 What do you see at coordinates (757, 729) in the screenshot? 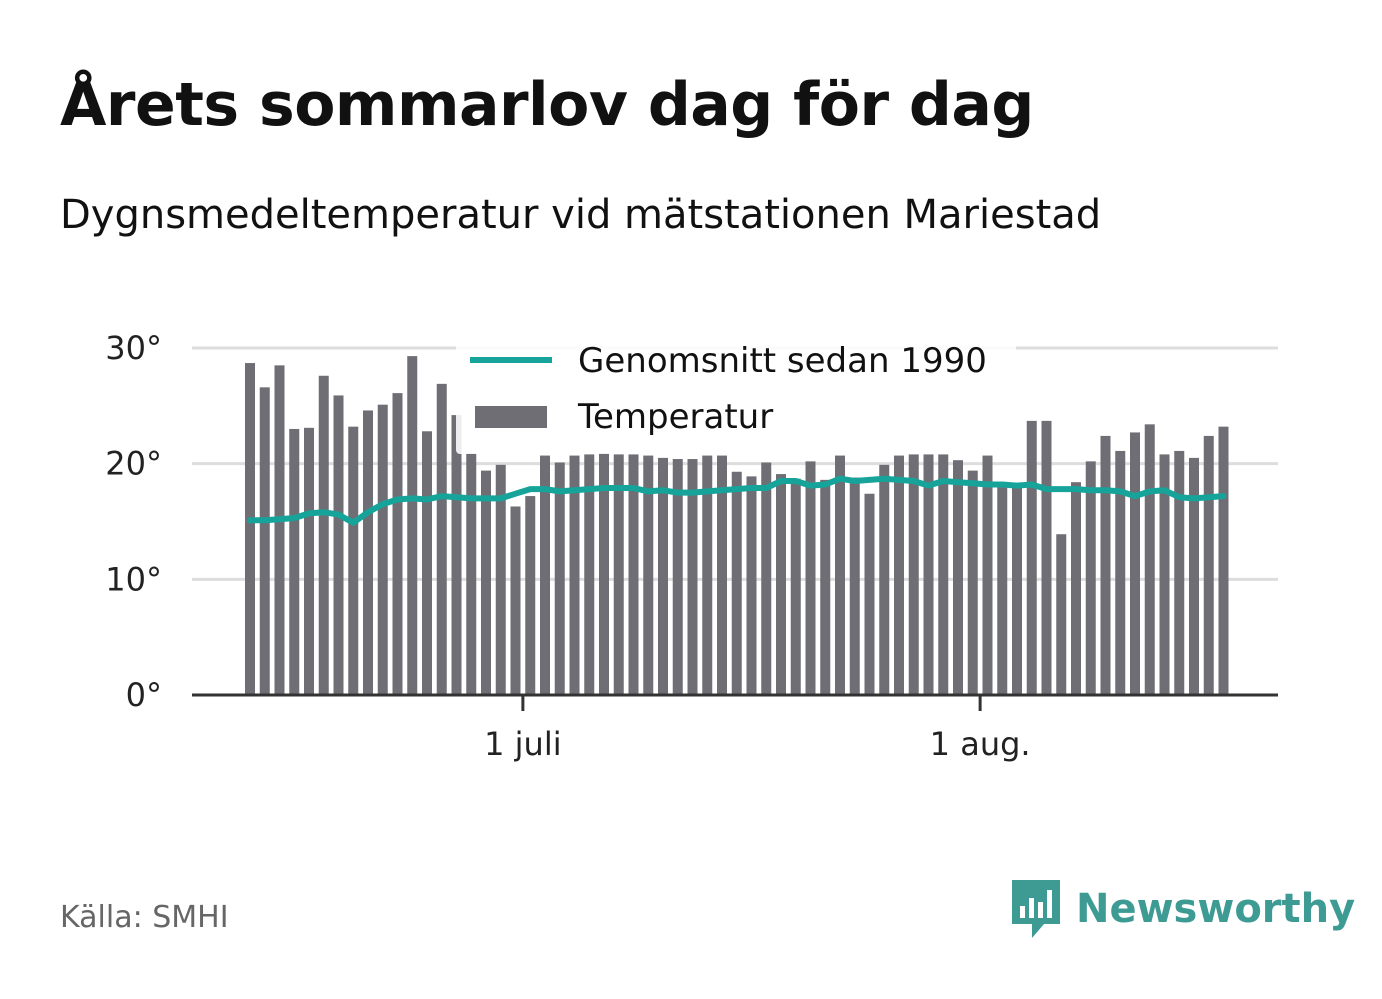
I see `x-axis-ticks: 1 juli 1 aug.` at bounding box center [757, 729].